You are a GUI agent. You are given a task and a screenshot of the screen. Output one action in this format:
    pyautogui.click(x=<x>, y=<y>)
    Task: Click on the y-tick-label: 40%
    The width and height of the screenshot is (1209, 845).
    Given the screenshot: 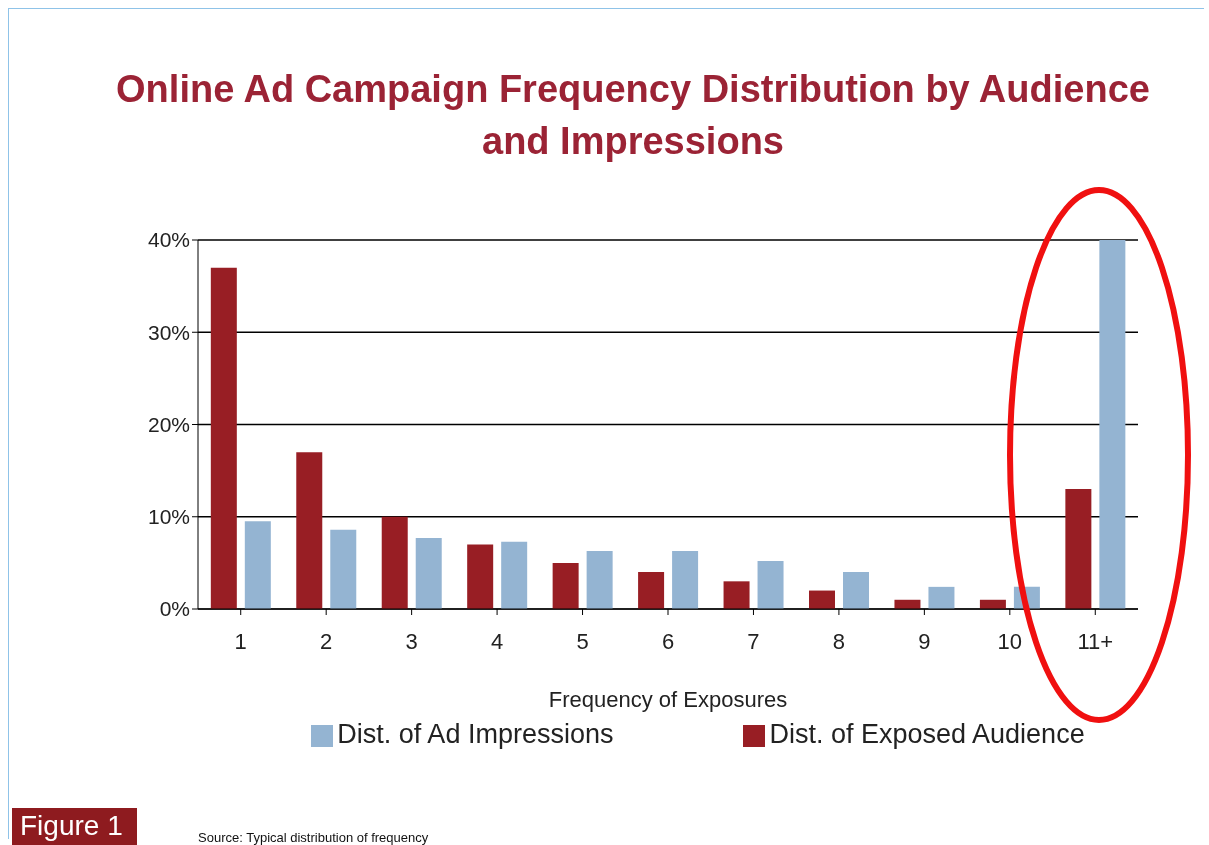 What is the action you would take?
    pyautogui.click(x=168, y=240)
    